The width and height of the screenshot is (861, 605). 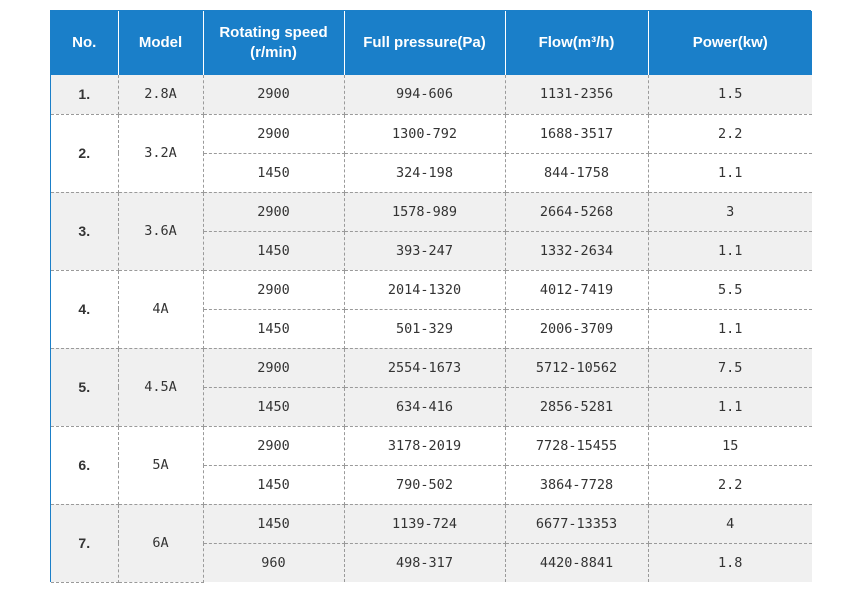 I want to click on cell-full-pressure: 3178-2019, so click(x=424, y=445).